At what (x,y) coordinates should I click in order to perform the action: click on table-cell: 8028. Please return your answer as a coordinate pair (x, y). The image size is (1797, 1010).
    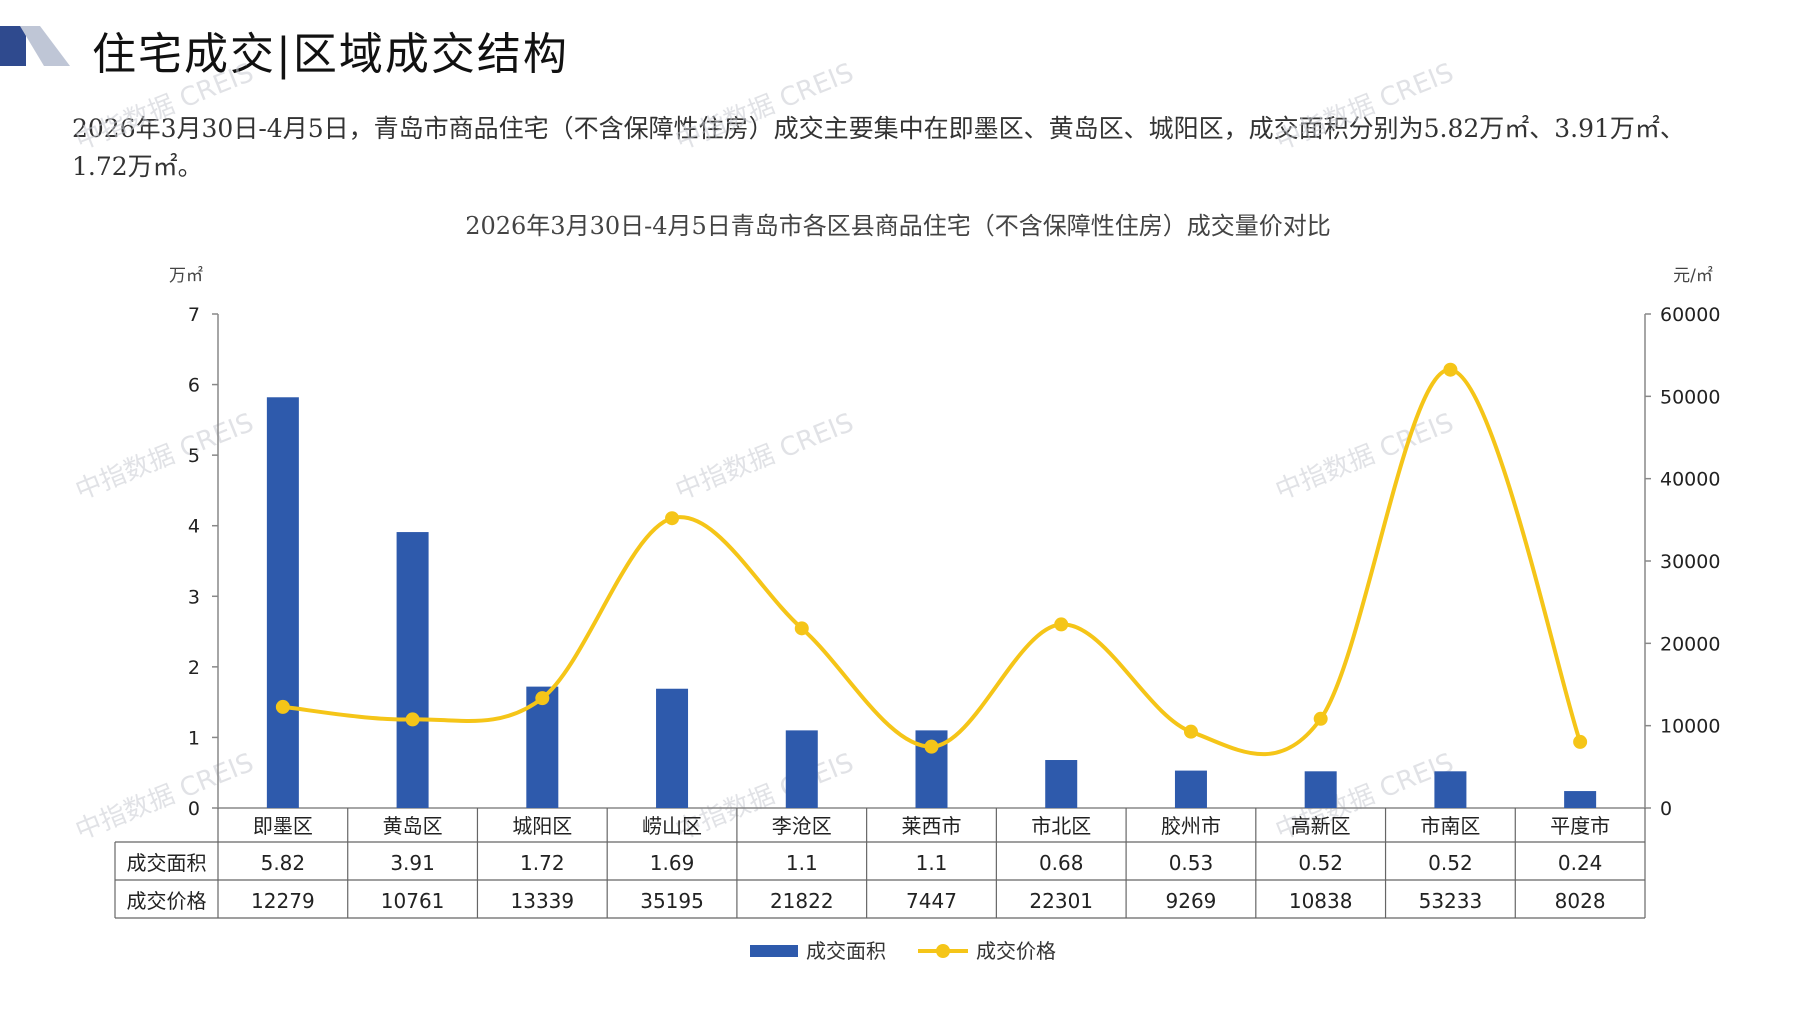
    Looking at the image, I should click on (1580, 901).